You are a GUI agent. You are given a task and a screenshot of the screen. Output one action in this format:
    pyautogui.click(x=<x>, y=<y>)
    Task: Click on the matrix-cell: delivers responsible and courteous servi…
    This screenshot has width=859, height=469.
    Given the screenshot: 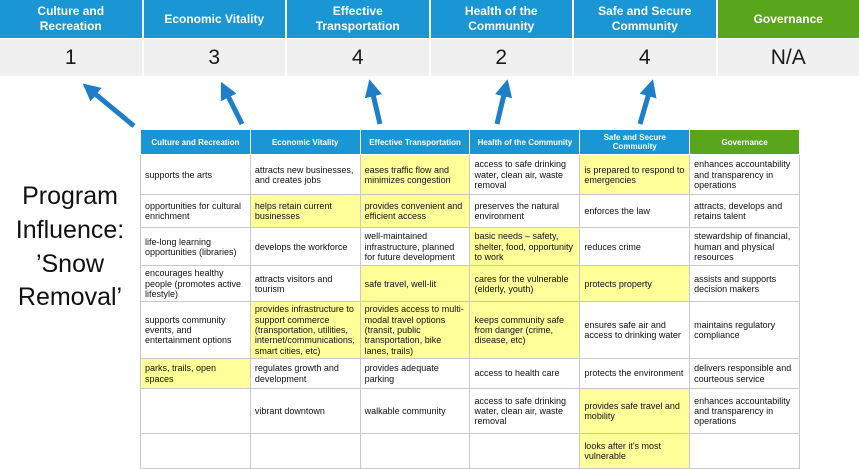 What is the action you would take?
    pyautogui.click(x=745, y=374)
    